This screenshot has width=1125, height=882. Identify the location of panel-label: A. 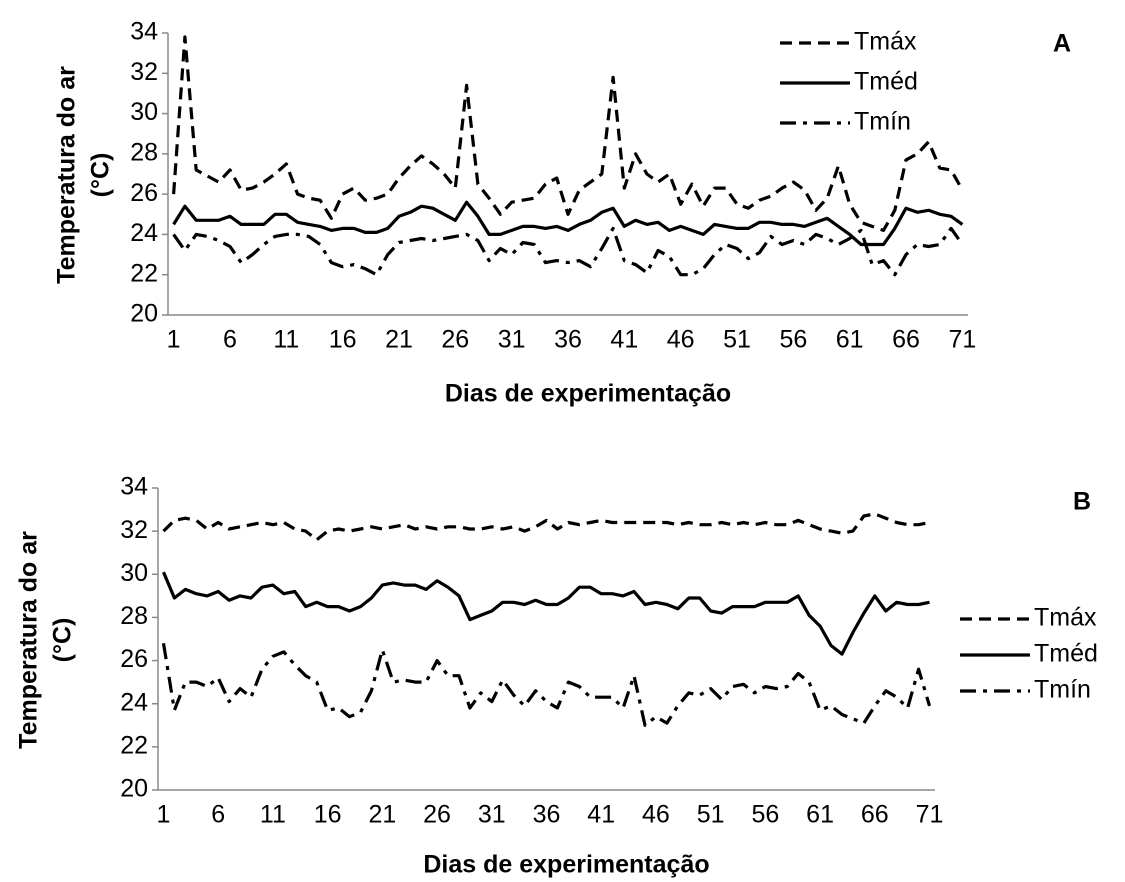
(1062, 44).